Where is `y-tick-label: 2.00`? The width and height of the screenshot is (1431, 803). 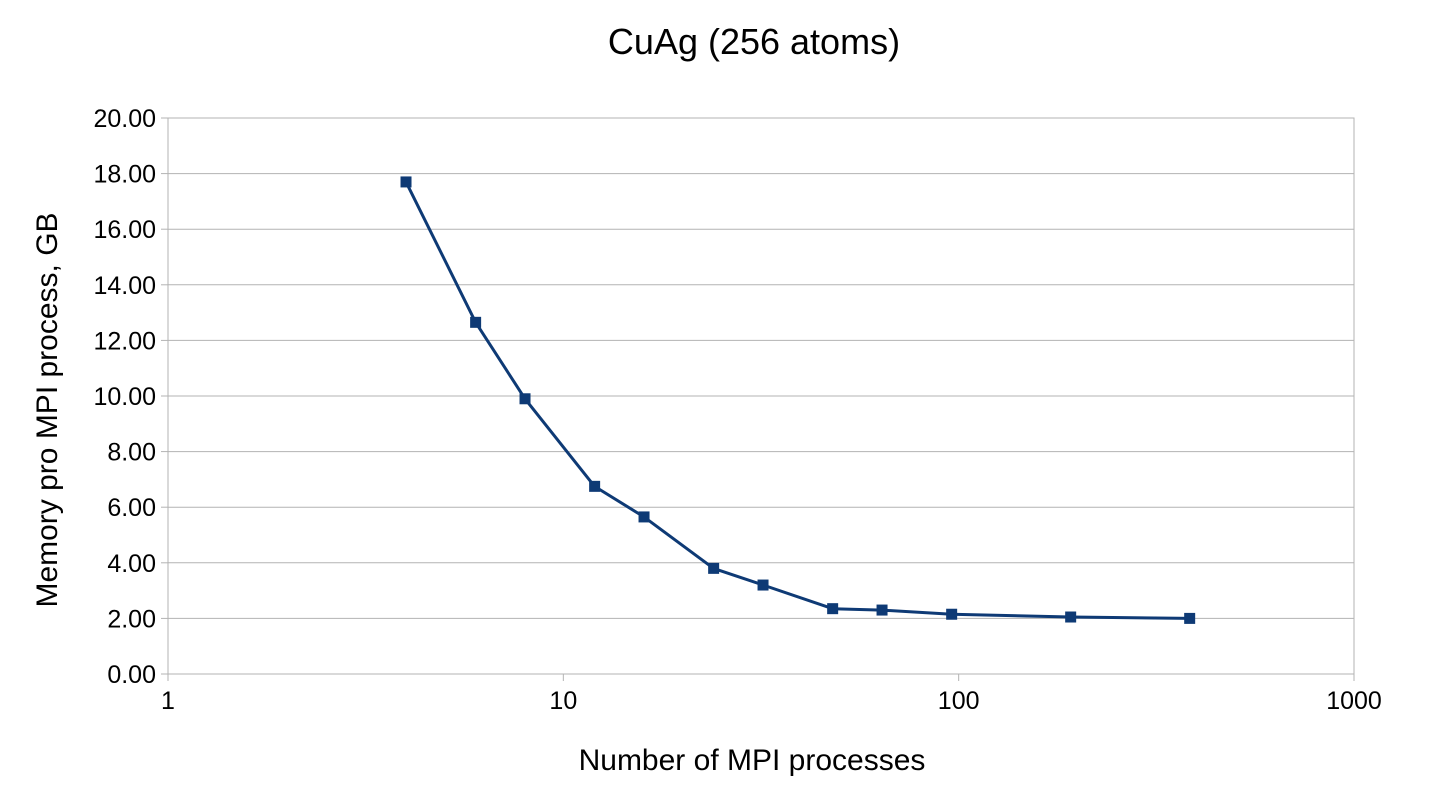
y-tick-label: 2.00 is located at coordinates (131, 619).